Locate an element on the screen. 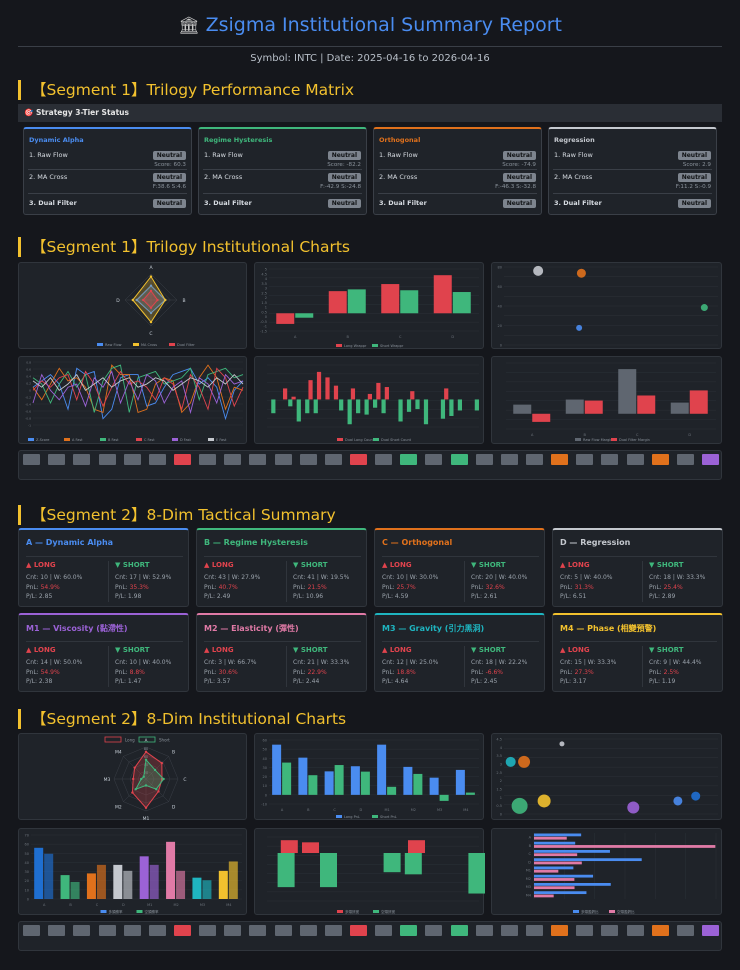 The image size is (740, 970). bar-winrate is located at coordinates (233, 880).